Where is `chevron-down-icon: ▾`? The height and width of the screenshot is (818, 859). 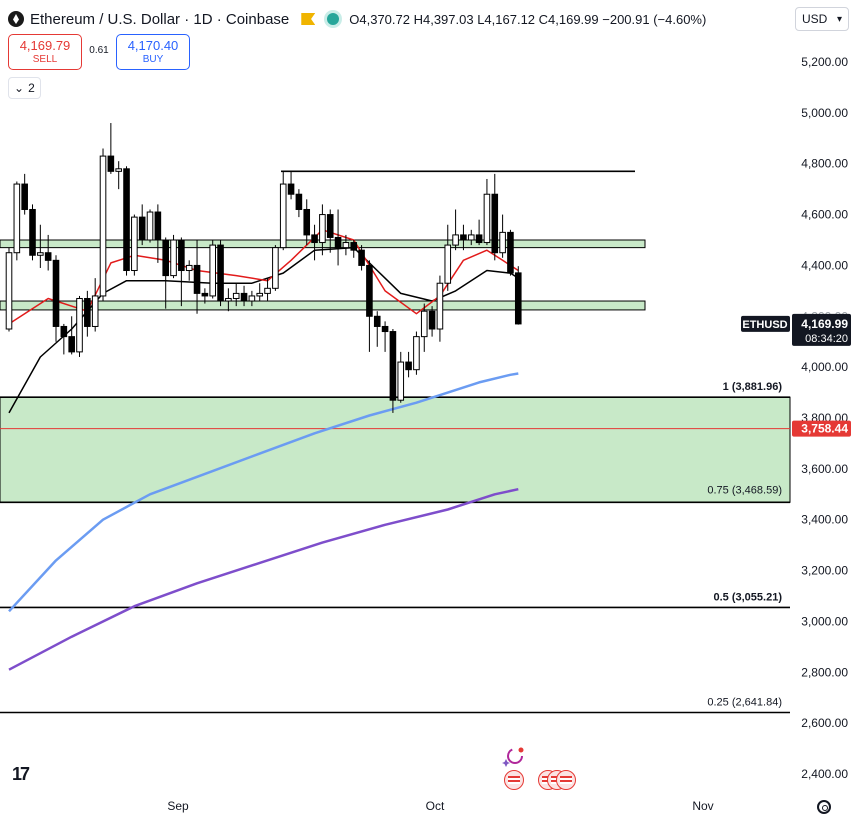
chevron-down-icon: ▾ is located at coordinates (839, 19).